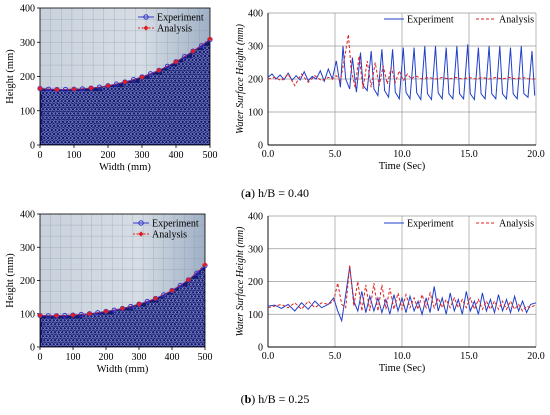 The image size is (550, 415). Describe the element at coordinates (126, 95) in the screenshot. I see `water-particles` at that location.